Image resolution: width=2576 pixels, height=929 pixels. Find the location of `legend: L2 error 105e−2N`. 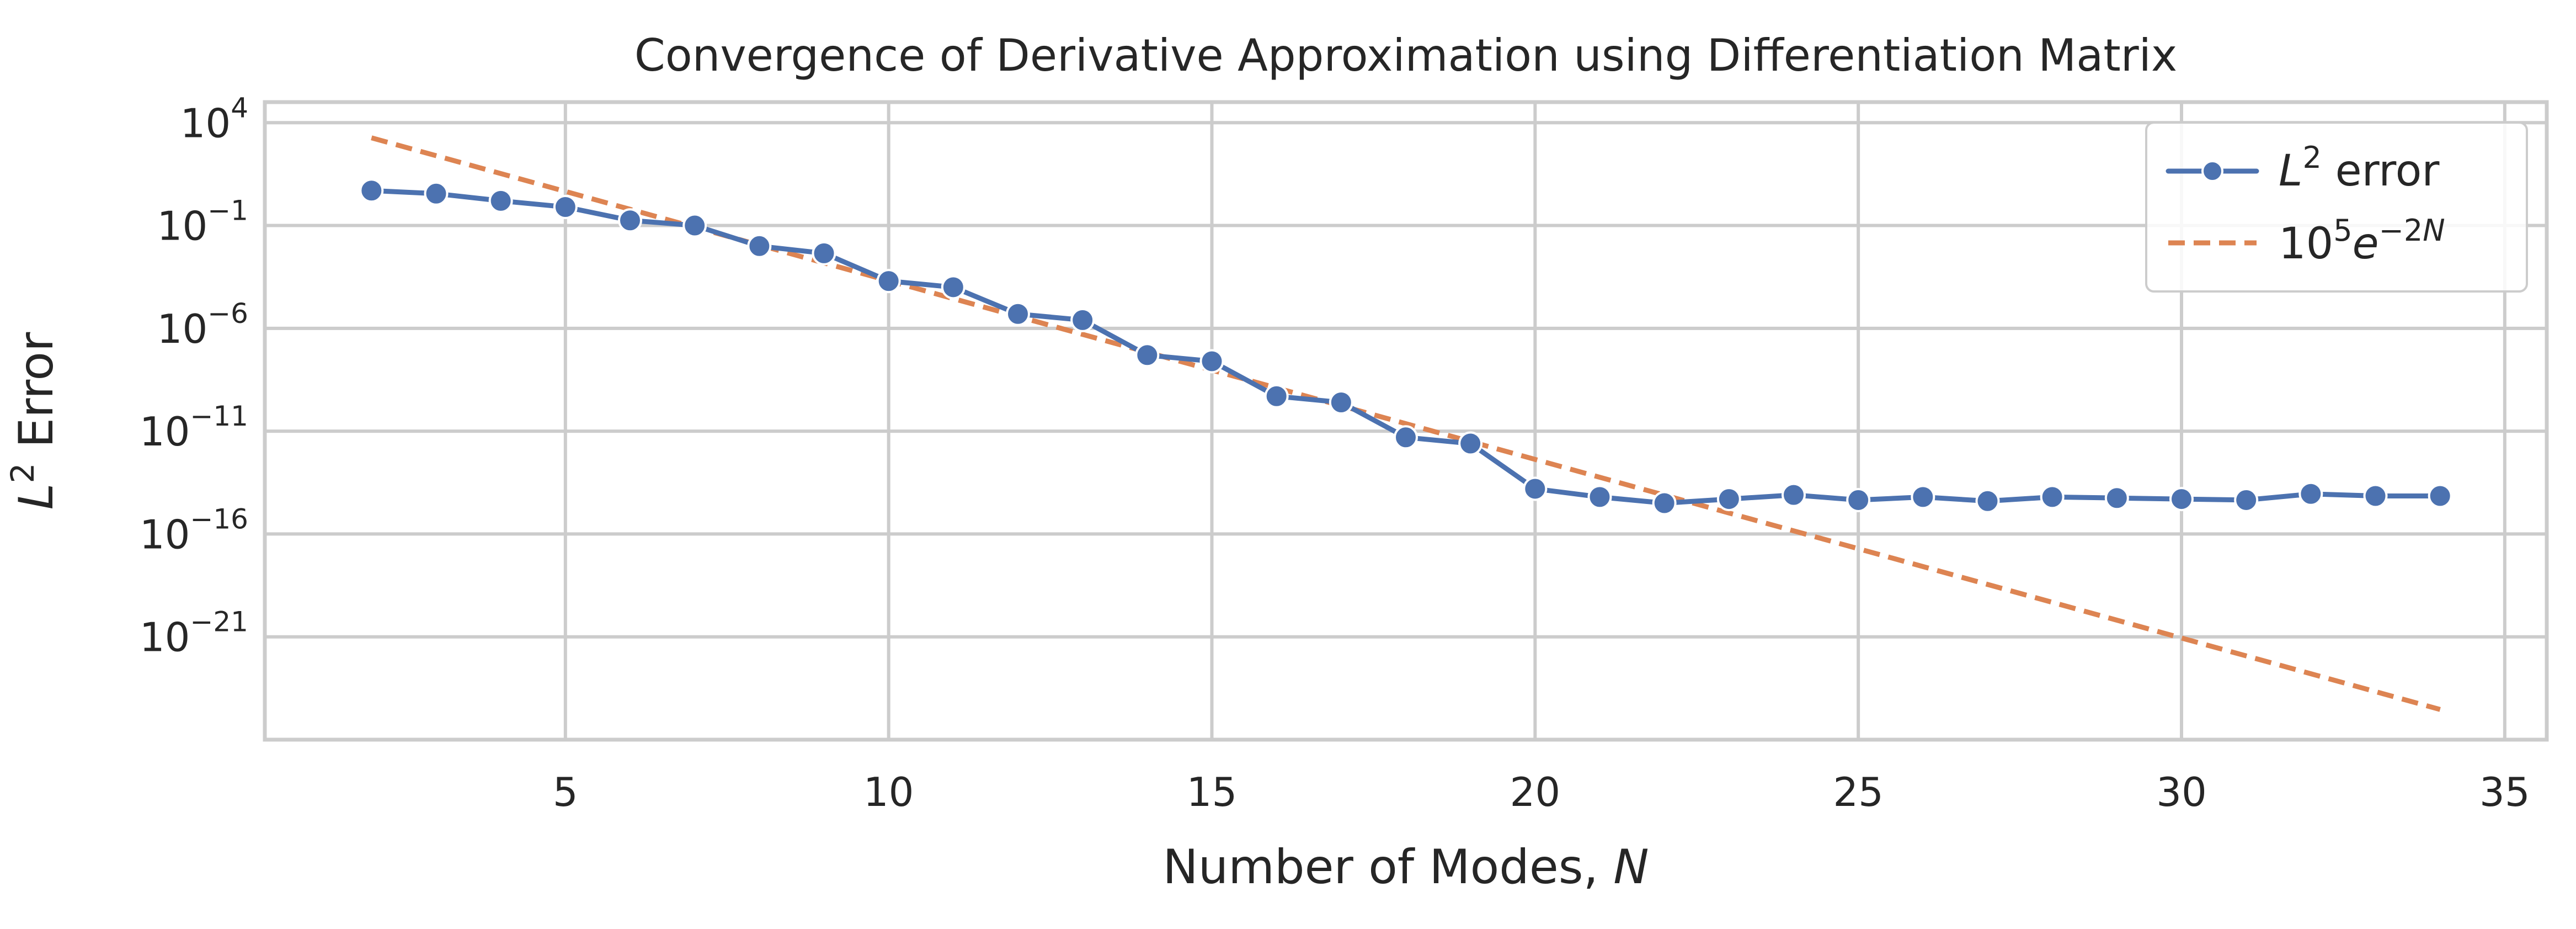

legend: L2 error 105e−2N is located at coordinates (2336, 207).